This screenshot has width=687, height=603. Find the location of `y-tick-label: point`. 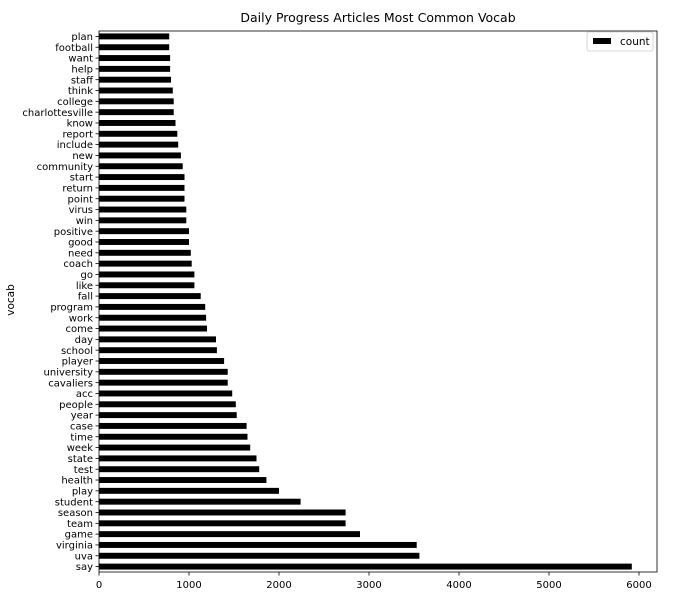

y-tick-label: point is located at coordinates (80, 199).